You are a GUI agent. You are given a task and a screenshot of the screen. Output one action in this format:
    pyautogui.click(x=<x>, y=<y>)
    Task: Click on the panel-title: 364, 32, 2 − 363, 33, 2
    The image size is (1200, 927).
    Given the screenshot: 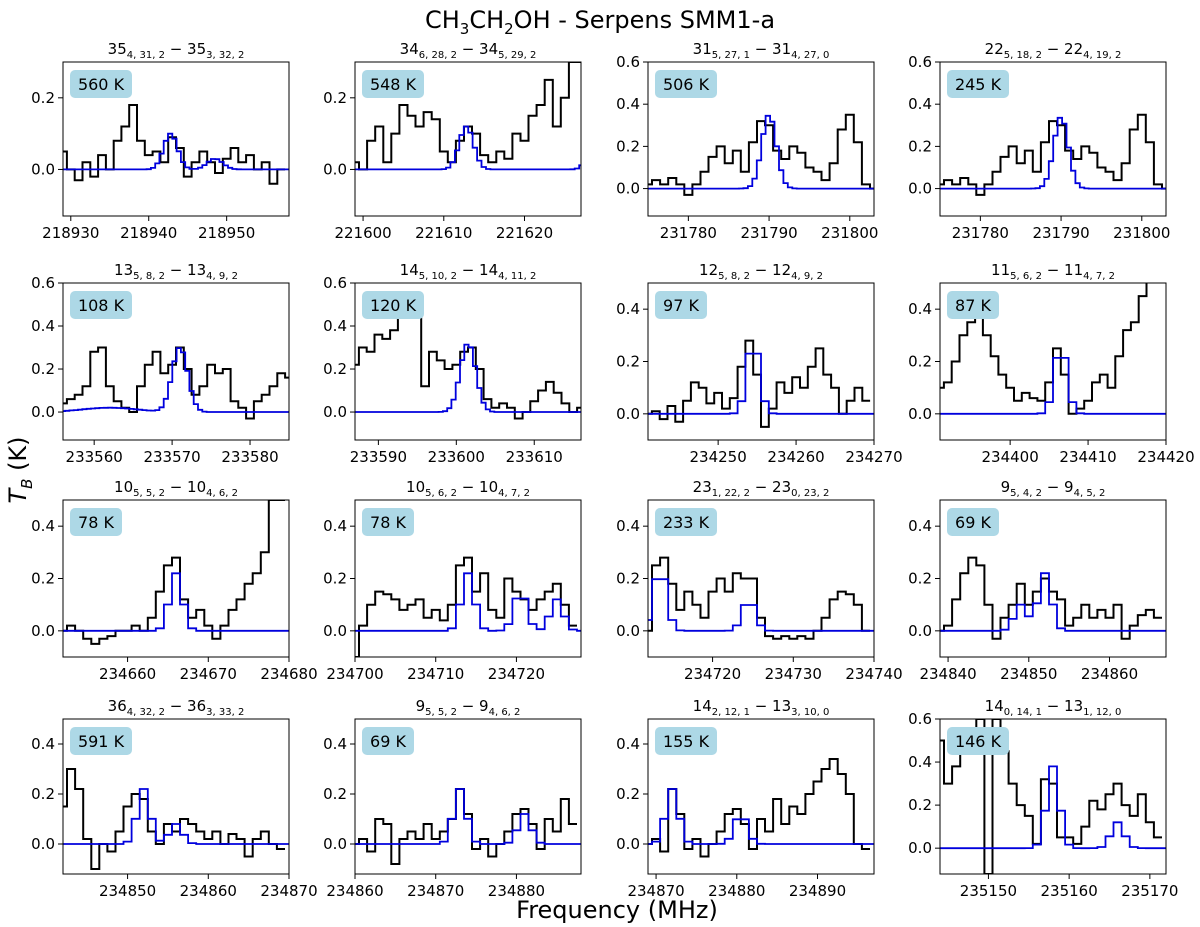 What is the action you would take?
    pyautogui.click(x=176, y=707)
    